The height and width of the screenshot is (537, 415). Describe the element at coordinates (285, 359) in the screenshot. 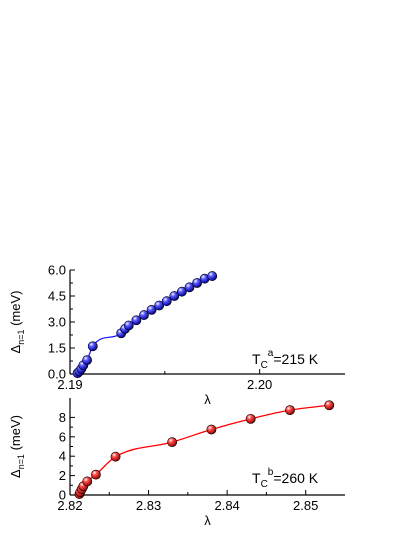

I see `annotation-label: TCa=215 K` at that location.